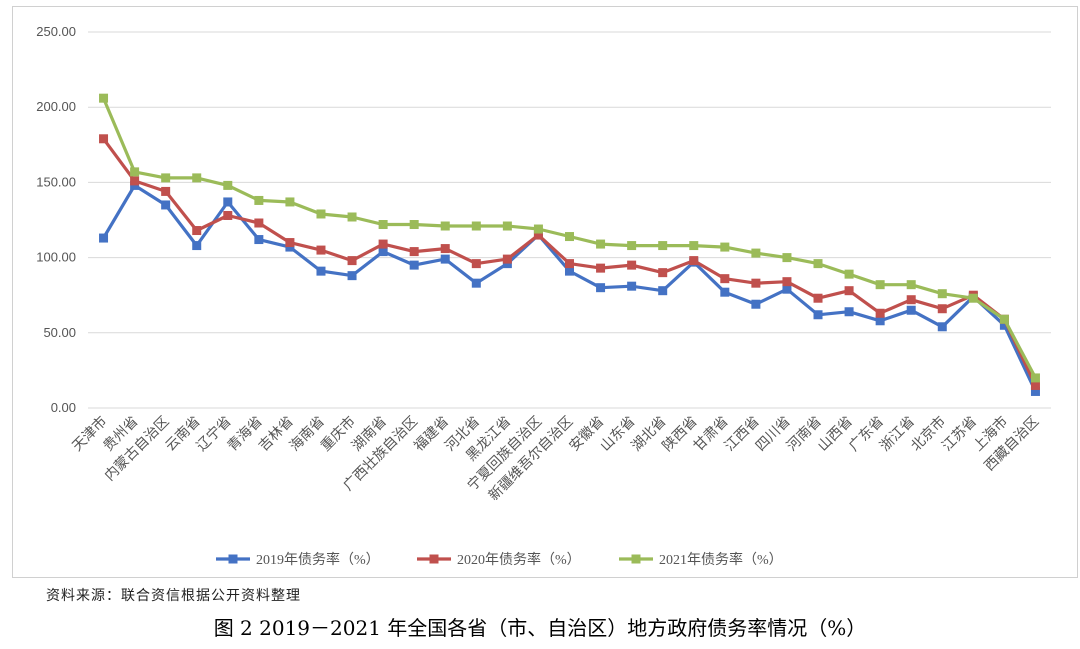  I want to click on legend-item: 2021年债务率（%）, so click(701, 559).